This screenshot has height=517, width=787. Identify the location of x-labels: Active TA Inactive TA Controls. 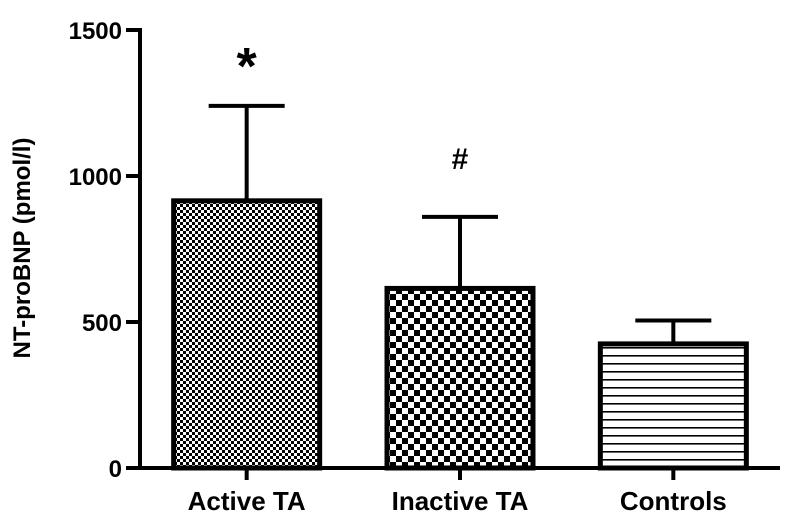
(457, 492).